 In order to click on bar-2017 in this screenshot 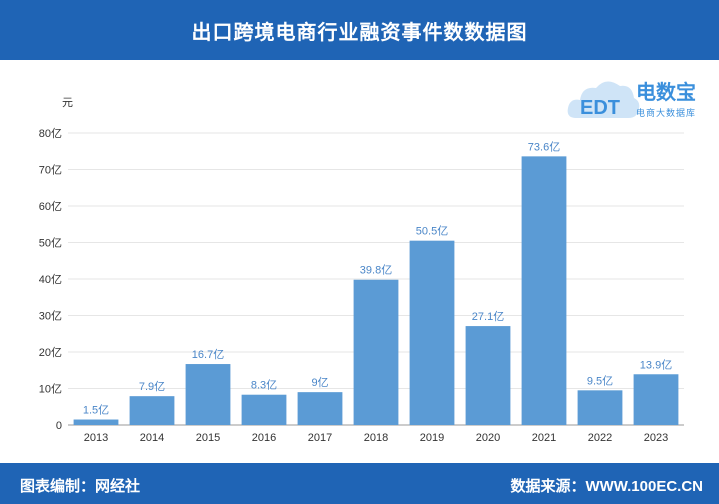, I will do `click(320, 408)`.